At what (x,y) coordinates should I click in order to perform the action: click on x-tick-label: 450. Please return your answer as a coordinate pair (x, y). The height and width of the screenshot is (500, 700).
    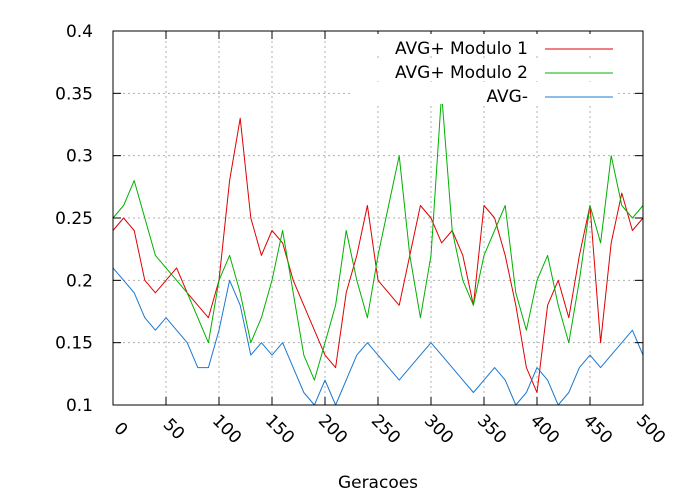
    Looking at the image, I should click on (597, 429).